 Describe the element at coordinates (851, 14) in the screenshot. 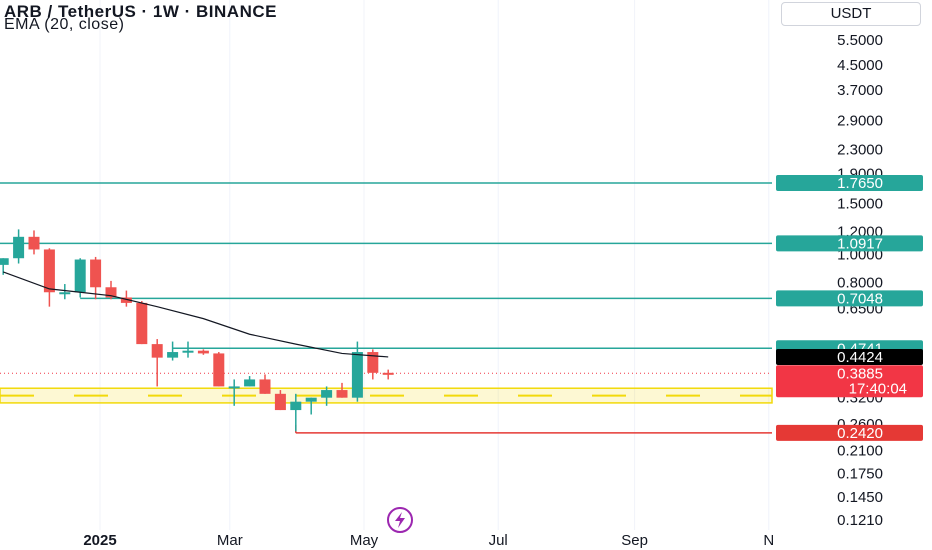

I see `currency-button: USDT` at that location.